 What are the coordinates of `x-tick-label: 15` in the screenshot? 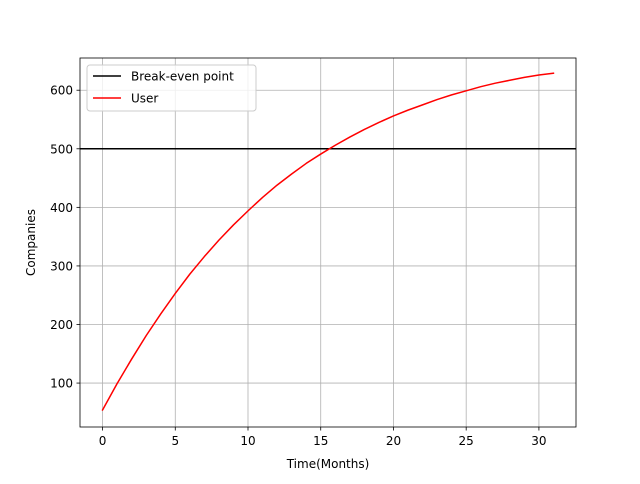 It's located at (320, 441).